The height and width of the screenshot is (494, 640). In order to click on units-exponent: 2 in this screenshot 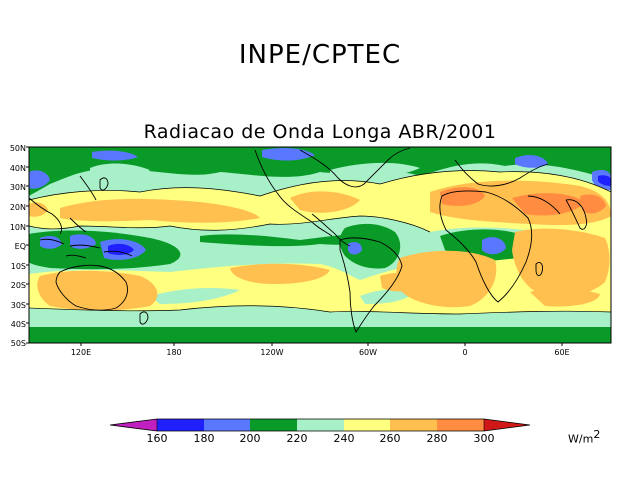, I will do `click(597, 434)`.